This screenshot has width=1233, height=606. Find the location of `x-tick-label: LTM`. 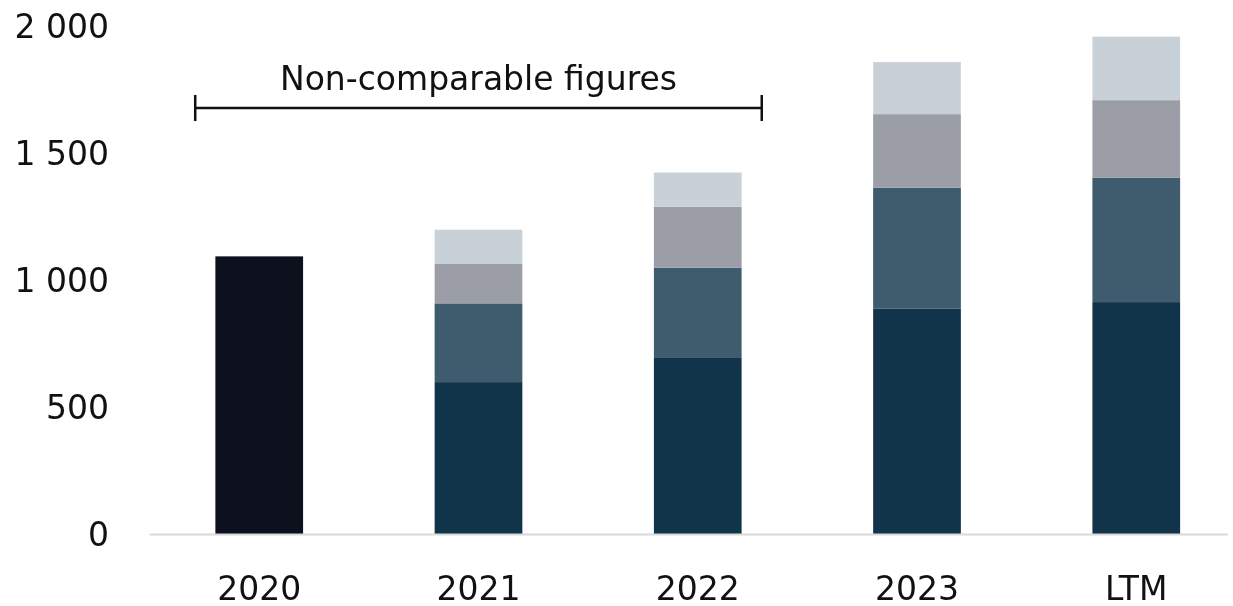

x-tick-label: LTM is located at coordinates (1136, 587).